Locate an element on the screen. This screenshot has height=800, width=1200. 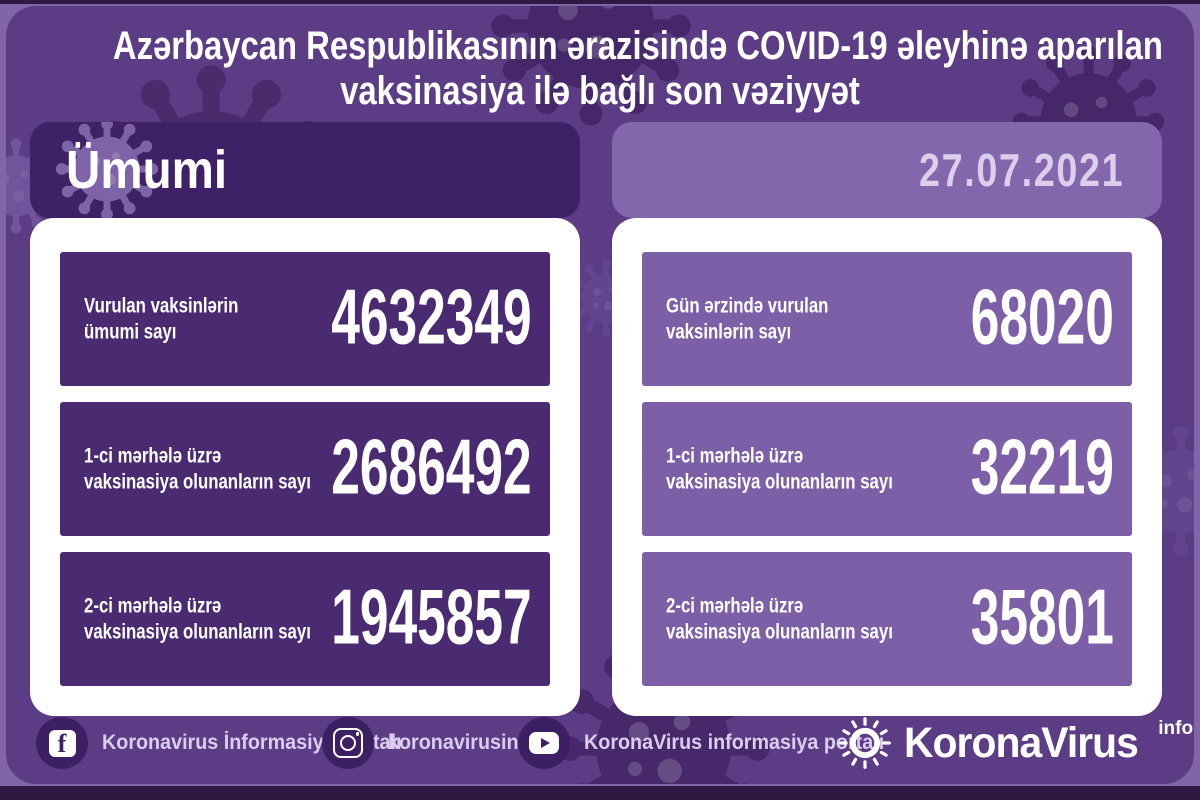
instagram-link: koronavirusinfoaz is located at coordinates (445, 743).